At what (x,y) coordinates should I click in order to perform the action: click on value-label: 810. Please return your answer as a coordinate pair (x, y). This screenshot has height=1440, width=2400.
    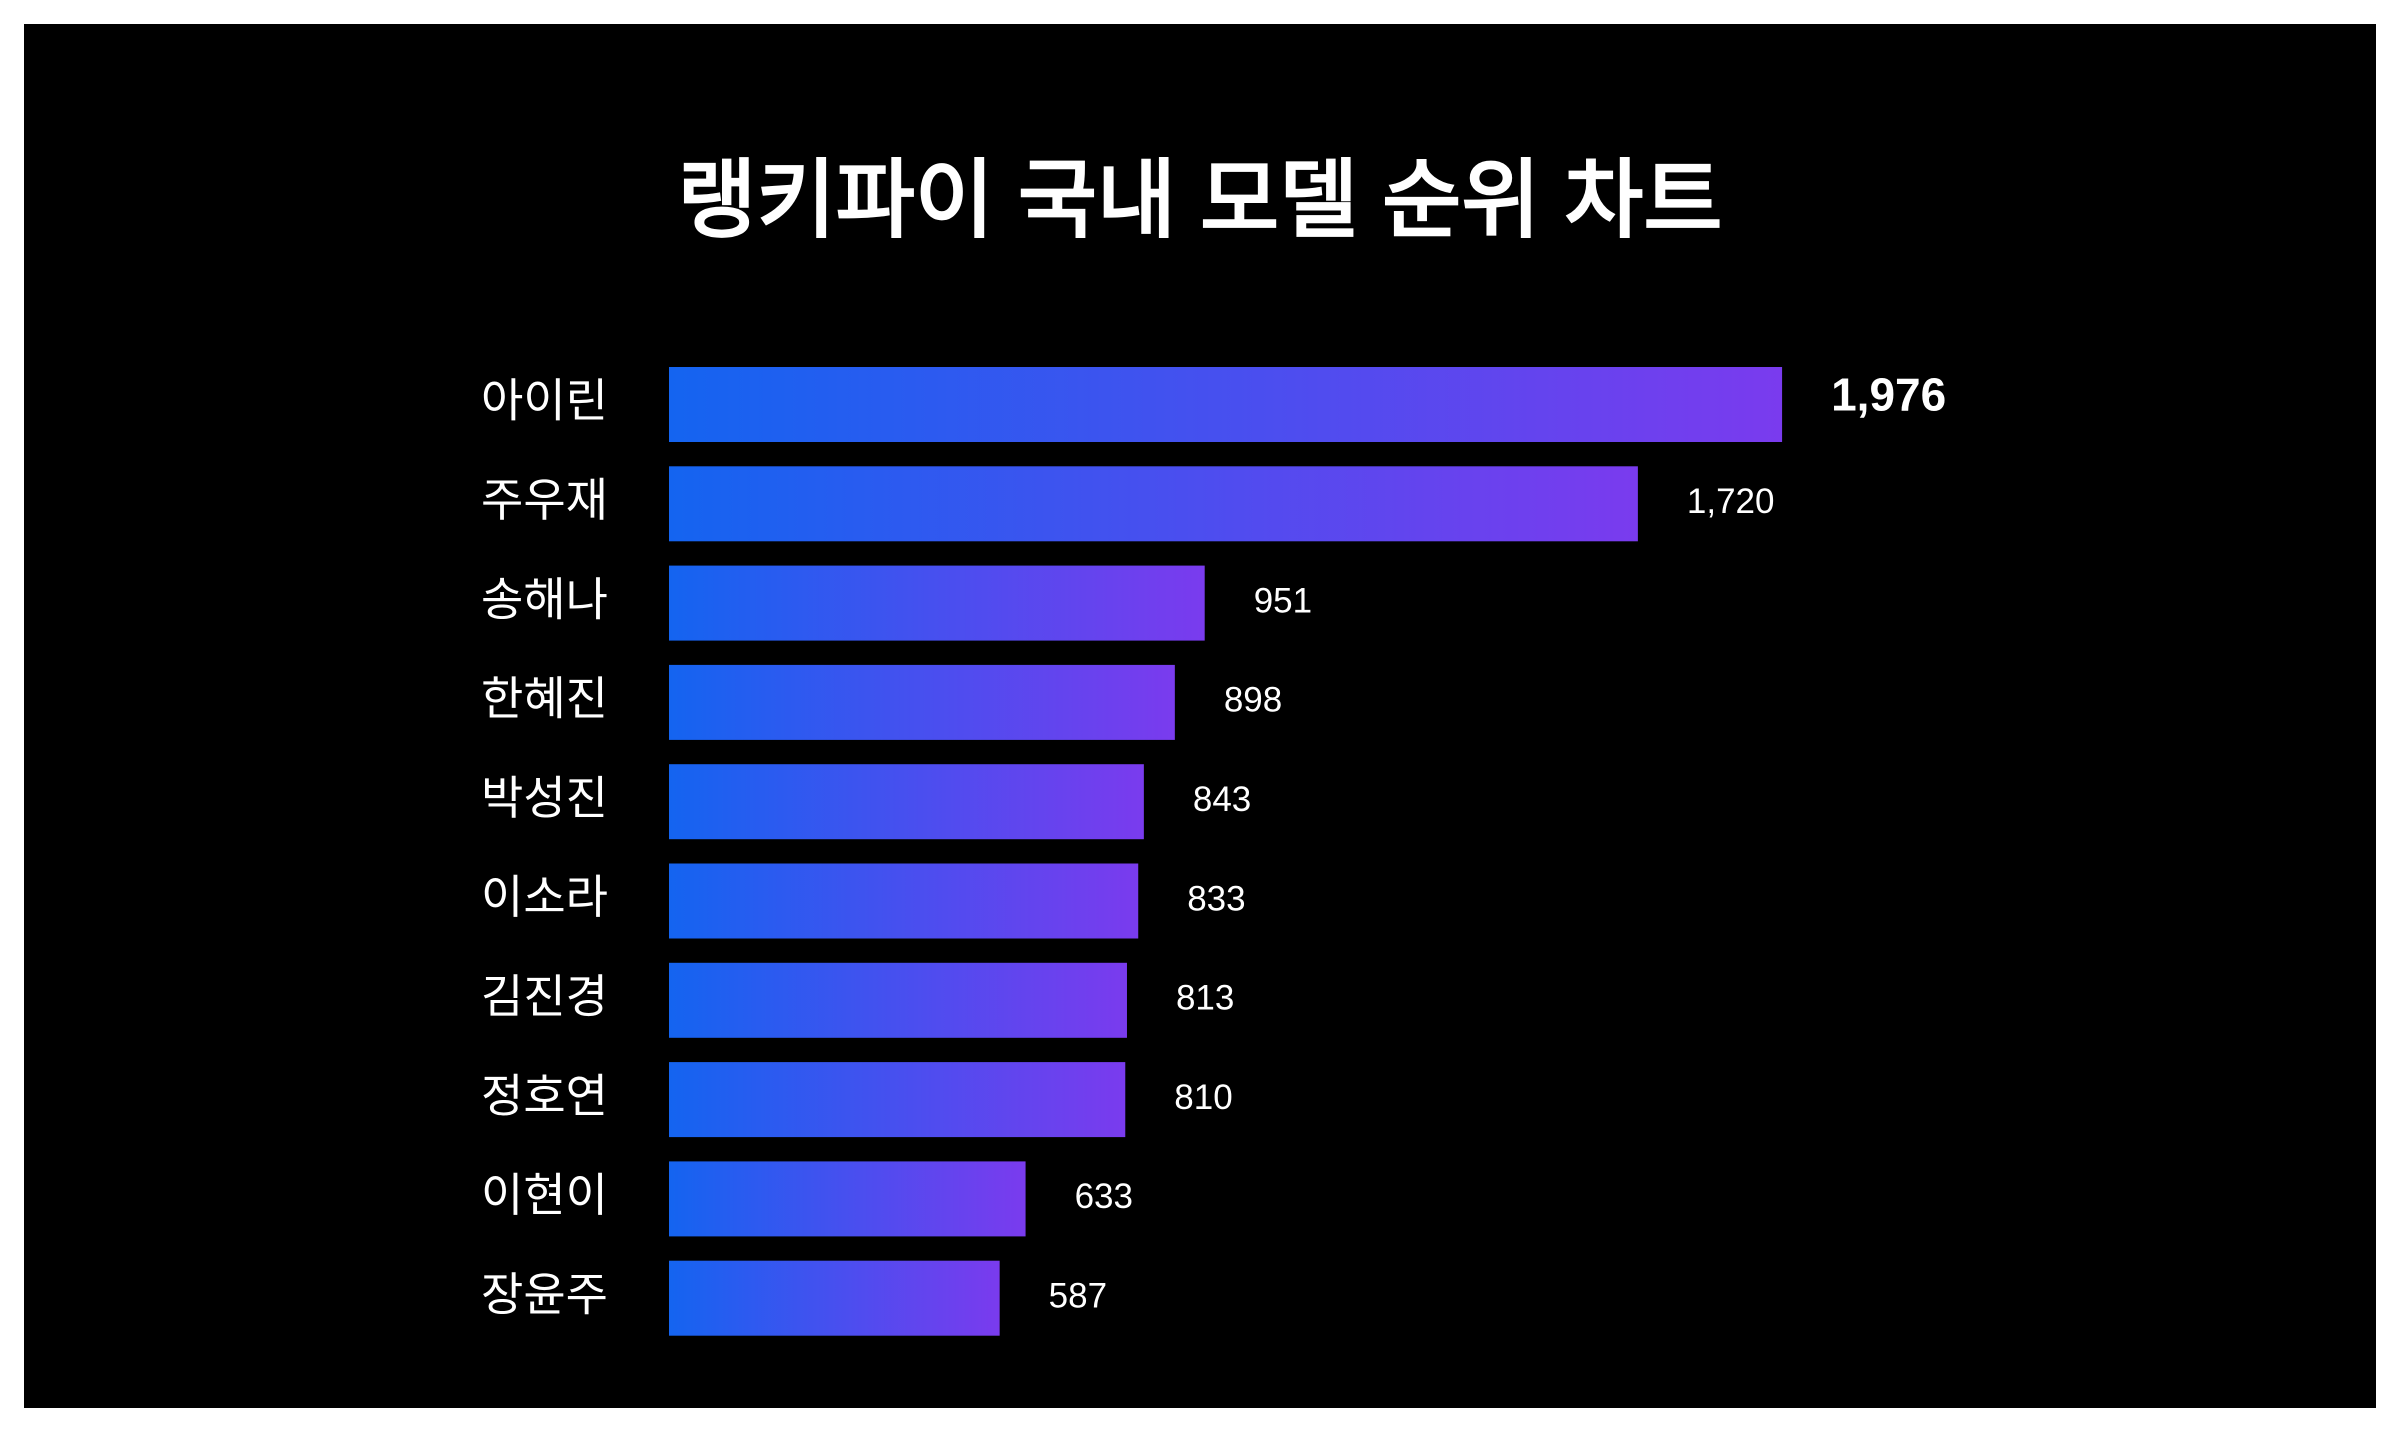
    Looking at the image, I should click on (1203, 1097).